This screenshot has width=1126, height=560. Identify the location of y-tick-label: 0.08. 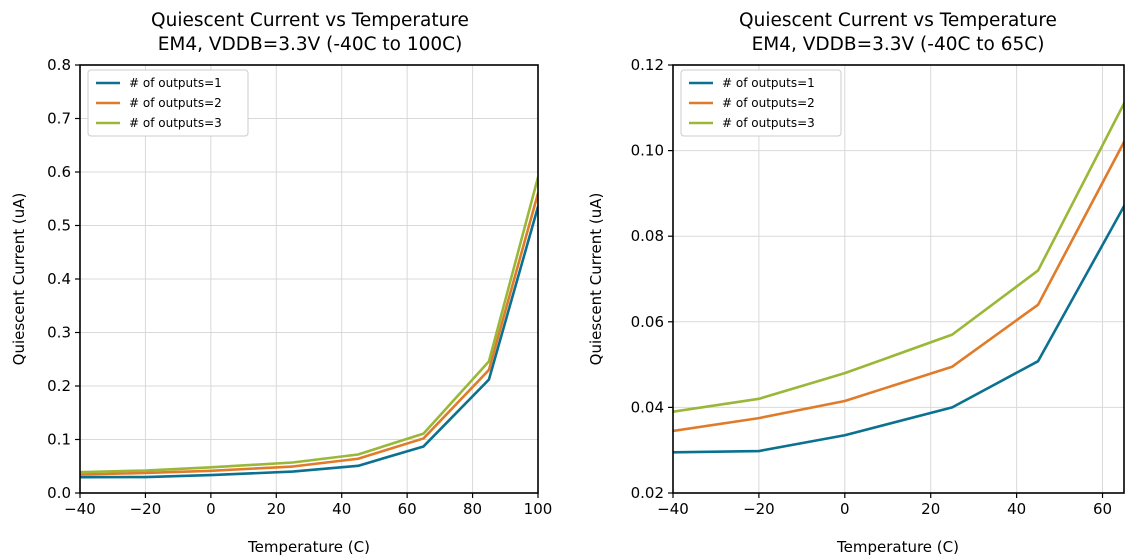
(647, 236).